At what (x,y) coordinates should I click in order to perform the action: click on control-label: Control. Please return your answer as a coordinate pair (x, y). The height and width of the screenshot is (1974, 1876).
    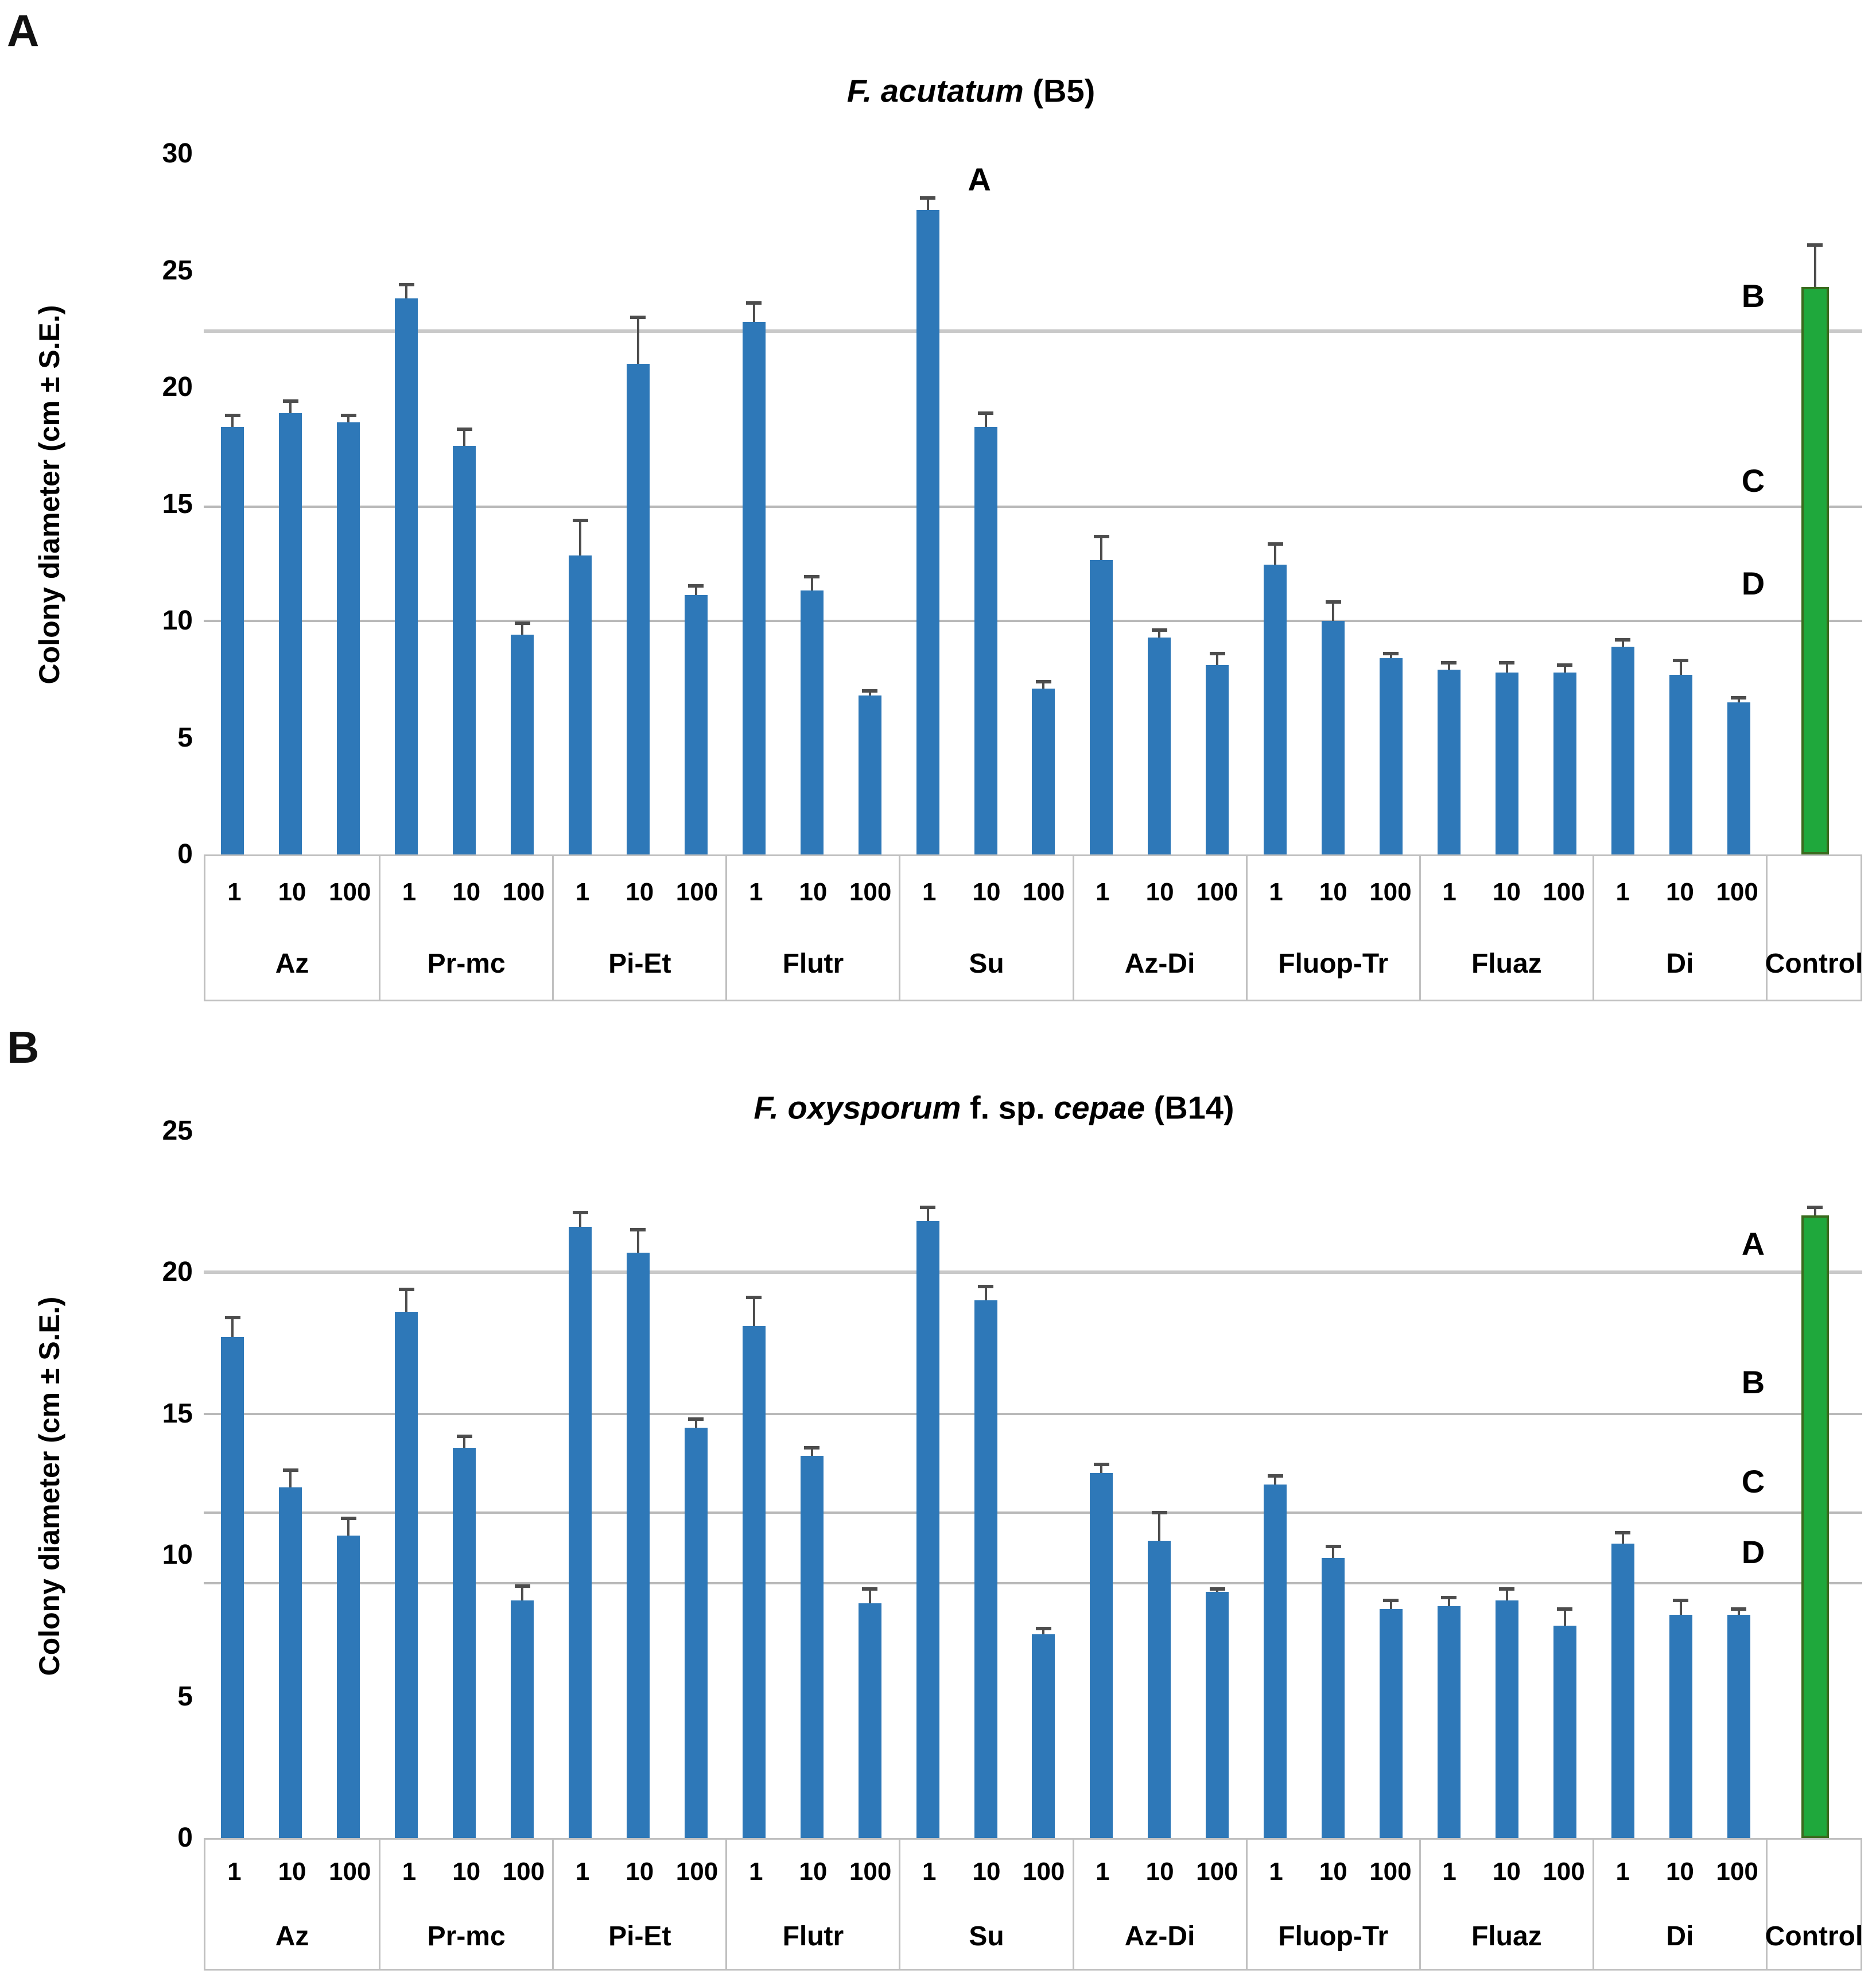
    Looking at the image, I should click on (1814, 1936).